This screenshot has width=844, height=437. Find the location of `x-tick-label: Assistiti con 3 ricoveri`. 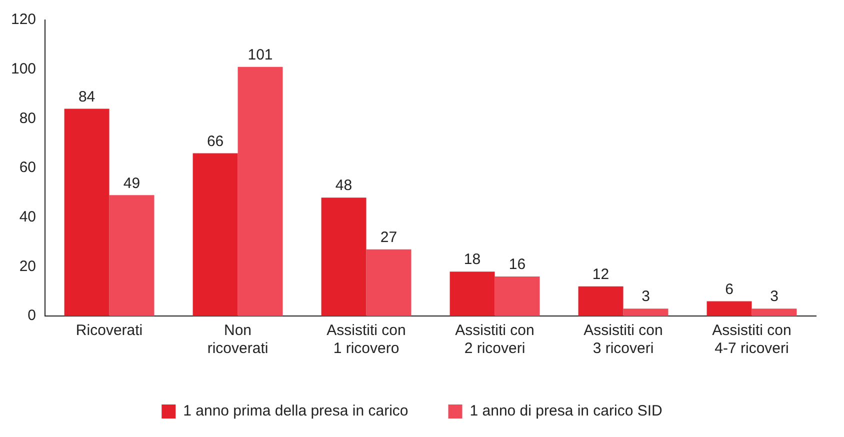

x-tick-label: Assistiti con 3 ricoveri is located at coordinates (623, 340).